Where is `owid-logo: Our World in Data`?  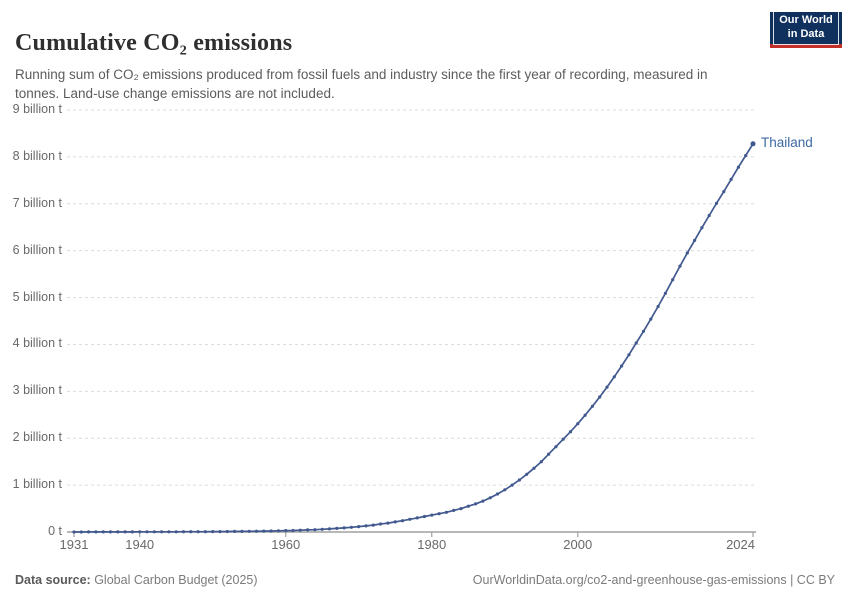 owid-logo: Our World in Data is located at coordinates (806, 29).